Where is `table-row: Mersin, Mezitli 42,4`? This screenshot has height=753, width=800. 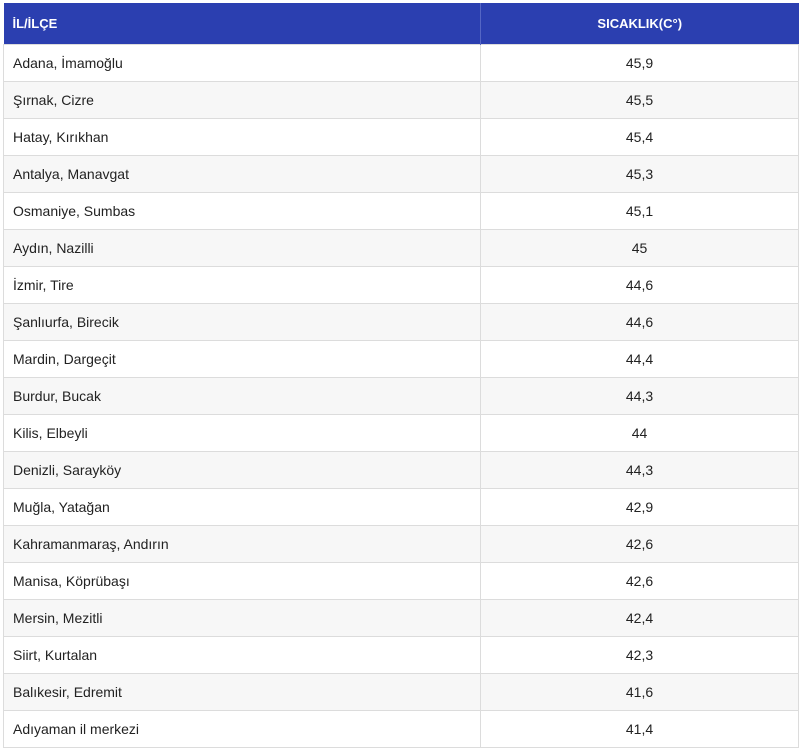 table-row: Mersin, Mezitli 42,4 is located at coordinates (401, 618).